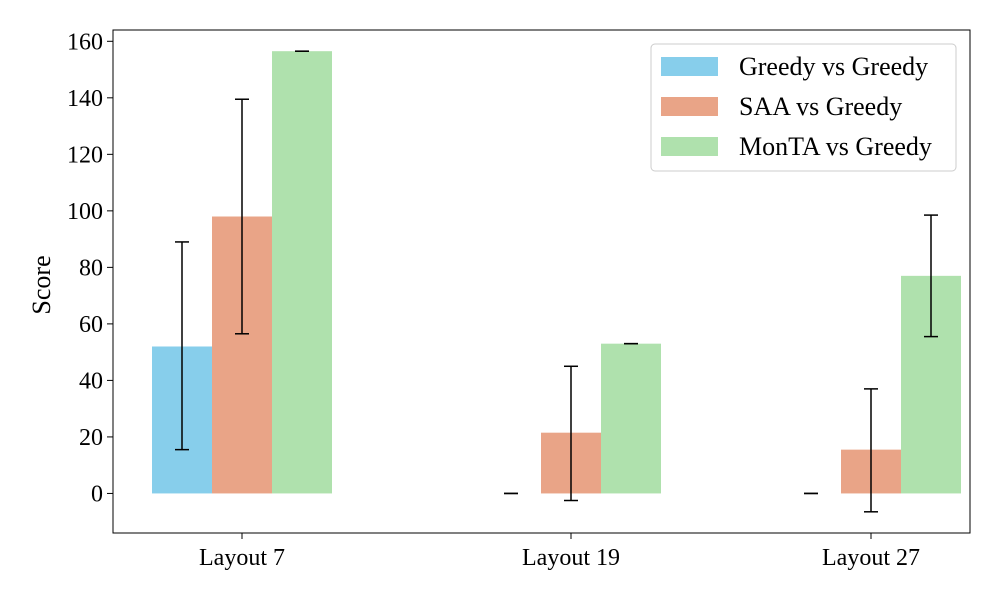  Describe the element at coordinates (571, 558) in the screenshot. I see `x-tick-label: Layout 19` at that location.